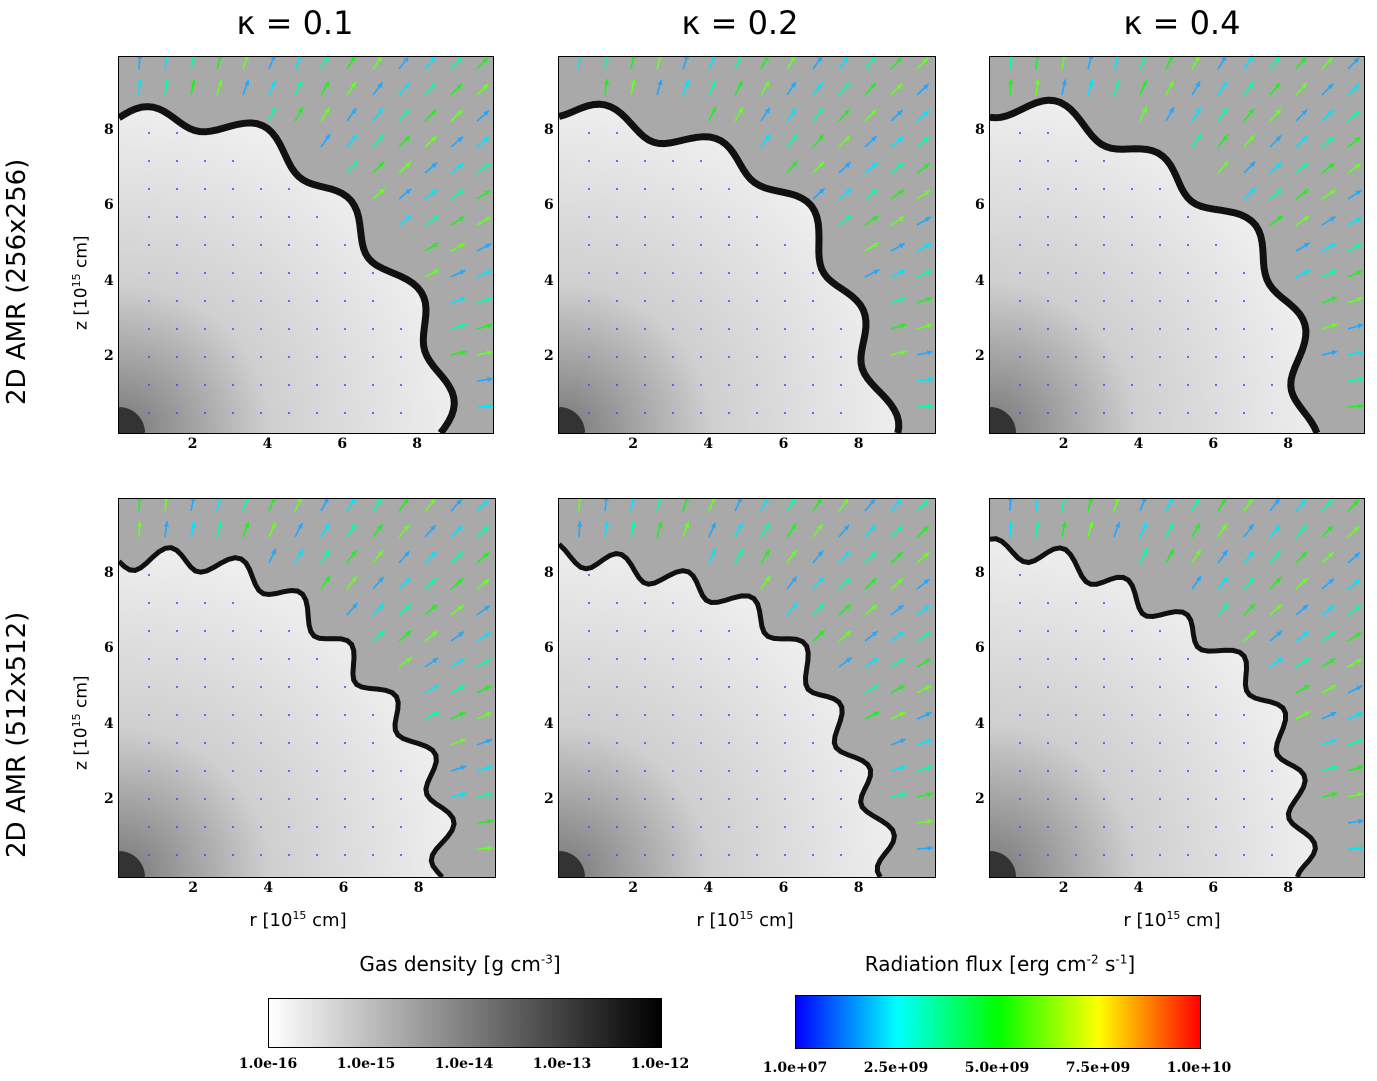 The image size is (1377, 1081). What do you see at coordinates (745, 920) in the screenshot?
I see `r-axis-label-col2: r [1015 cm]` at bounding box center [745, 920].